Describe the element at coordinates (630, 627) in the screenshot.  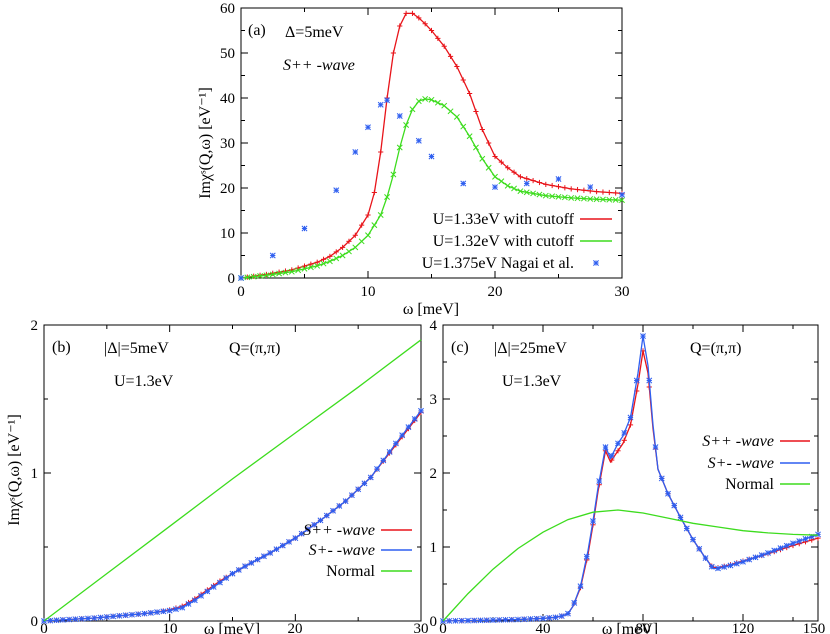
I see `c-xaxis-label: ω [meV]` at that location.